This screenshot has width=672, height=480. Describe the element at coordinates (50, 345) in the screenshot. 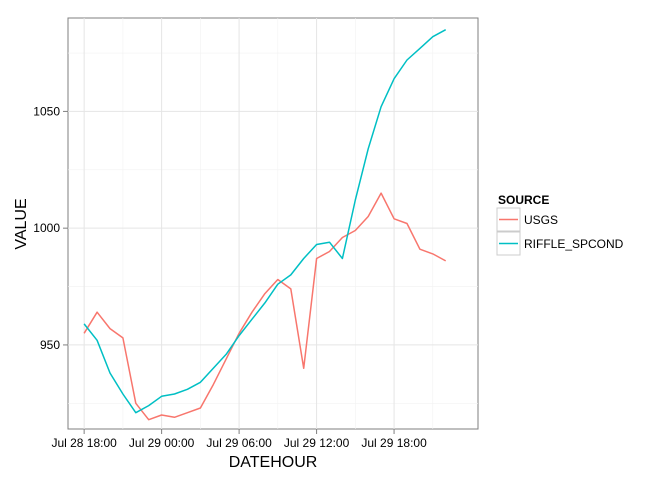

I see `y-tick-label: 950` at that location.